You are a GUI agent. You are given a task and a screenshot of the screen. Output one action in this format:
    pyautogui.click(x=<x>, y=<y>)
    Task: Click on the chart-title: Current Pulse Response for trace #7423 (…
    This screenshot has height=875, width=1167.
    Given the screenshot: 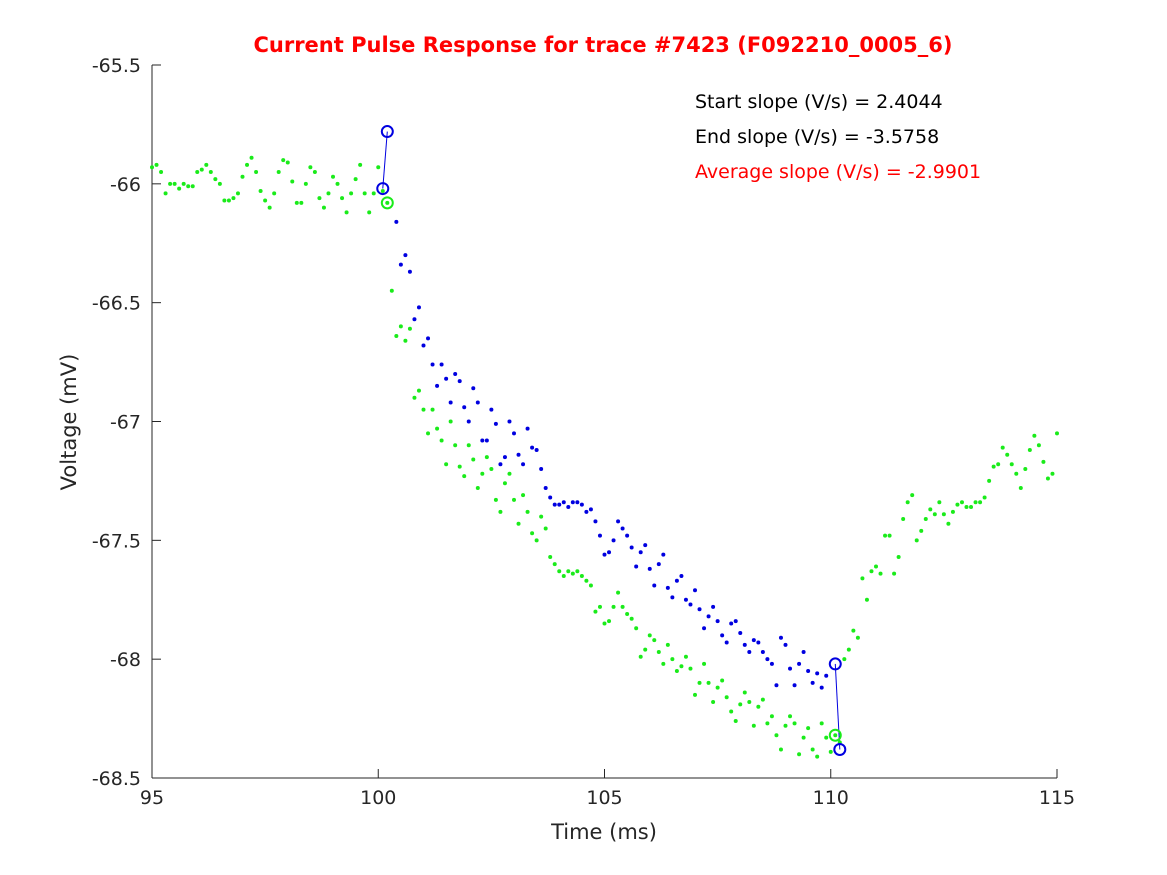 What is the action you would take?
    pyautogui.click(x=602, y=45)
    